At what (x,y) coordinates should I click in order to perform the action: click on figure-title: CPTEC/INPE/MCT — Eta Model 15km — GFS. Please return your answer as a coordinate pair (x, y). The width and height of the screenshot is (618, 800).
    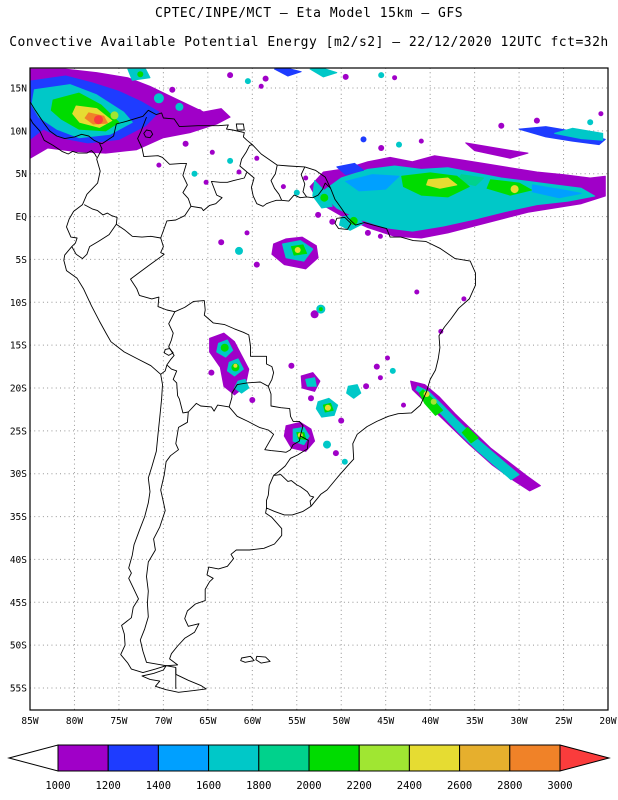
    Looking at the image, I should click on (309, 13).